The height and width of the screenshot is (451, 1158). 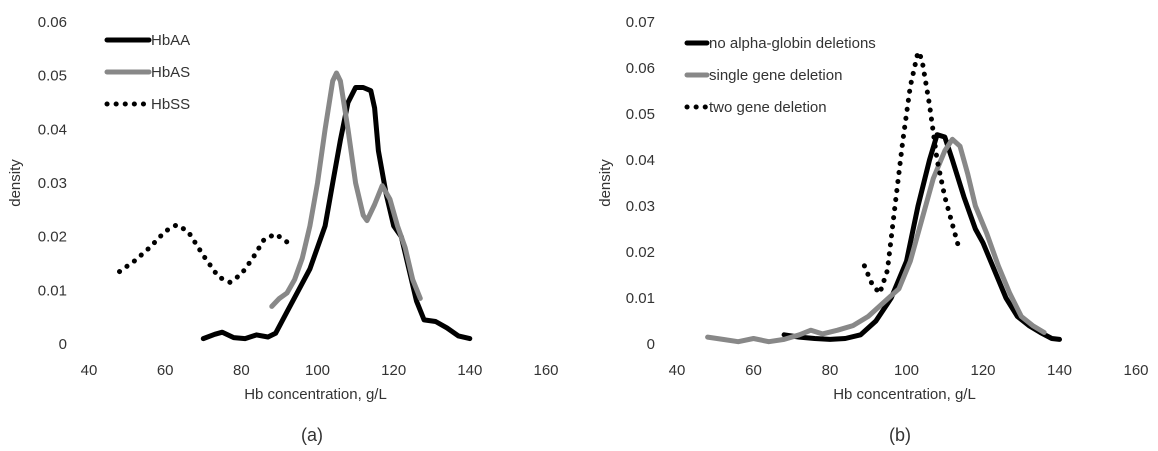 I want to click on legend-label: HbAA, so click(x=170, y=40).